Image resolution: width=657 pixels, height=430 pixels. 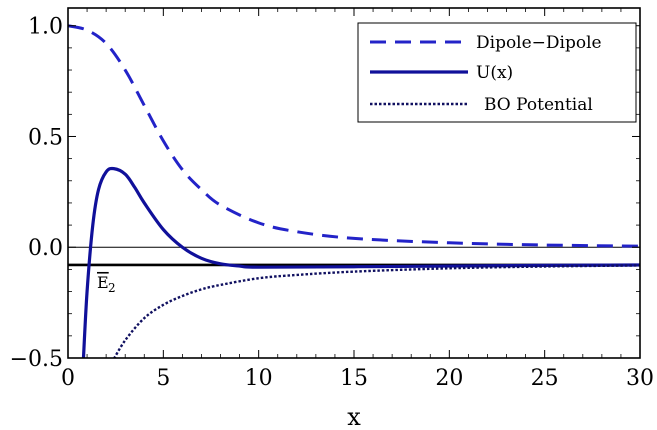 What do you see at coordinates (545, 378) in the screenshot?
I see `x-tick-label: 25` at bounding box center [545, 378].